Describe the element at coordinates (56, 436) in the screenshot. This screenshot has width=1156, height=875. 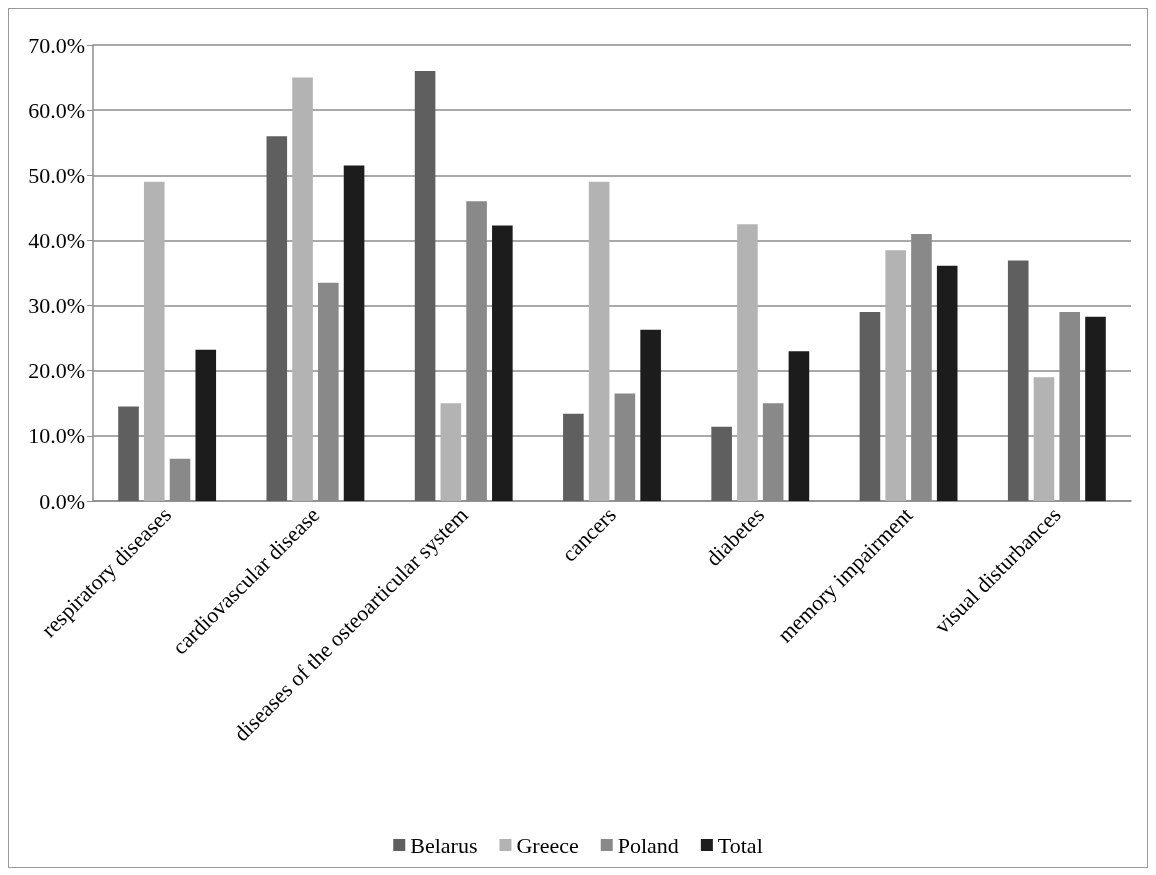
I see `y-tick-label: 10.0%` at that location.